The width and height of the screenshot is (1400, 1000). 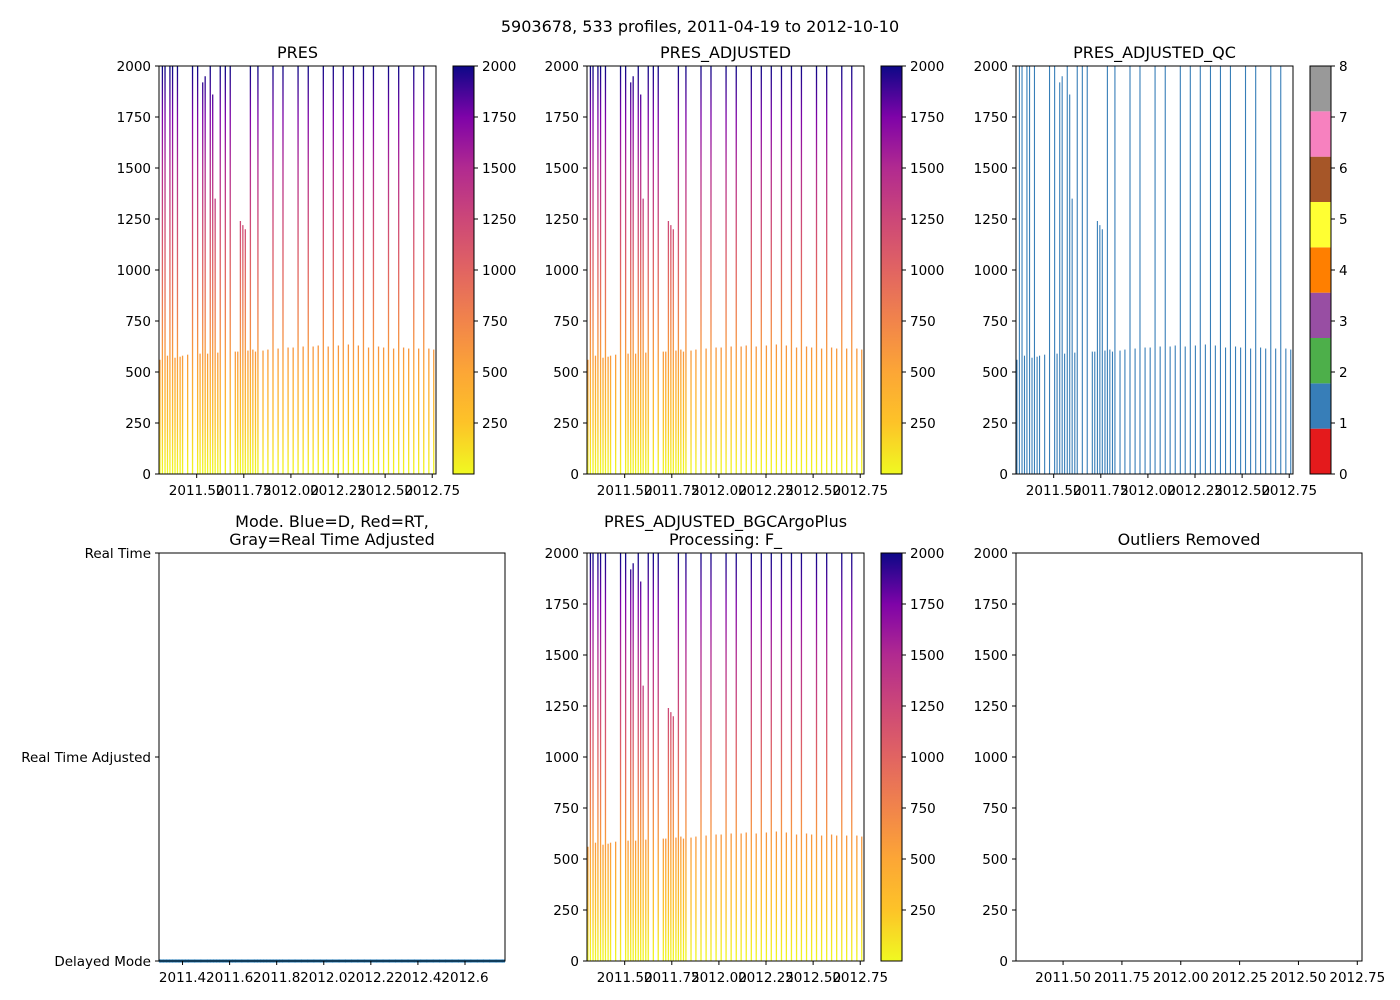 What do you see at coordinates (332, 757) in the screenshot?
I see `axes-frame` at bounding box center [332, 757].